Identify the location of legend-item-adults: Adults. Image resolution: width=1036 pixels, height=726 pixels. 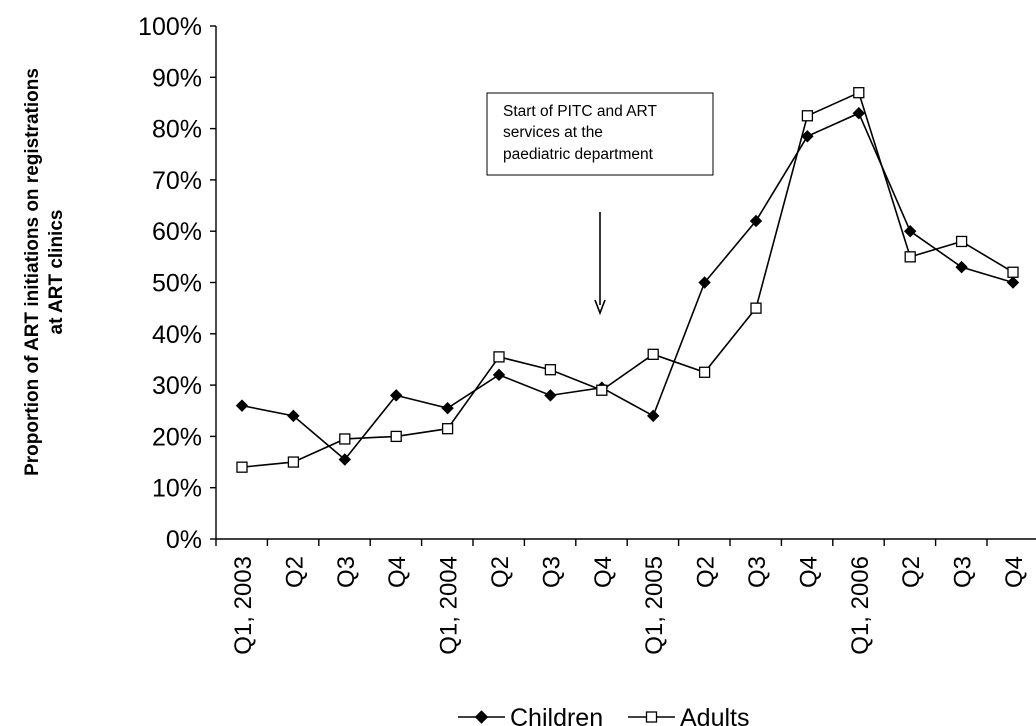
(688, 715).